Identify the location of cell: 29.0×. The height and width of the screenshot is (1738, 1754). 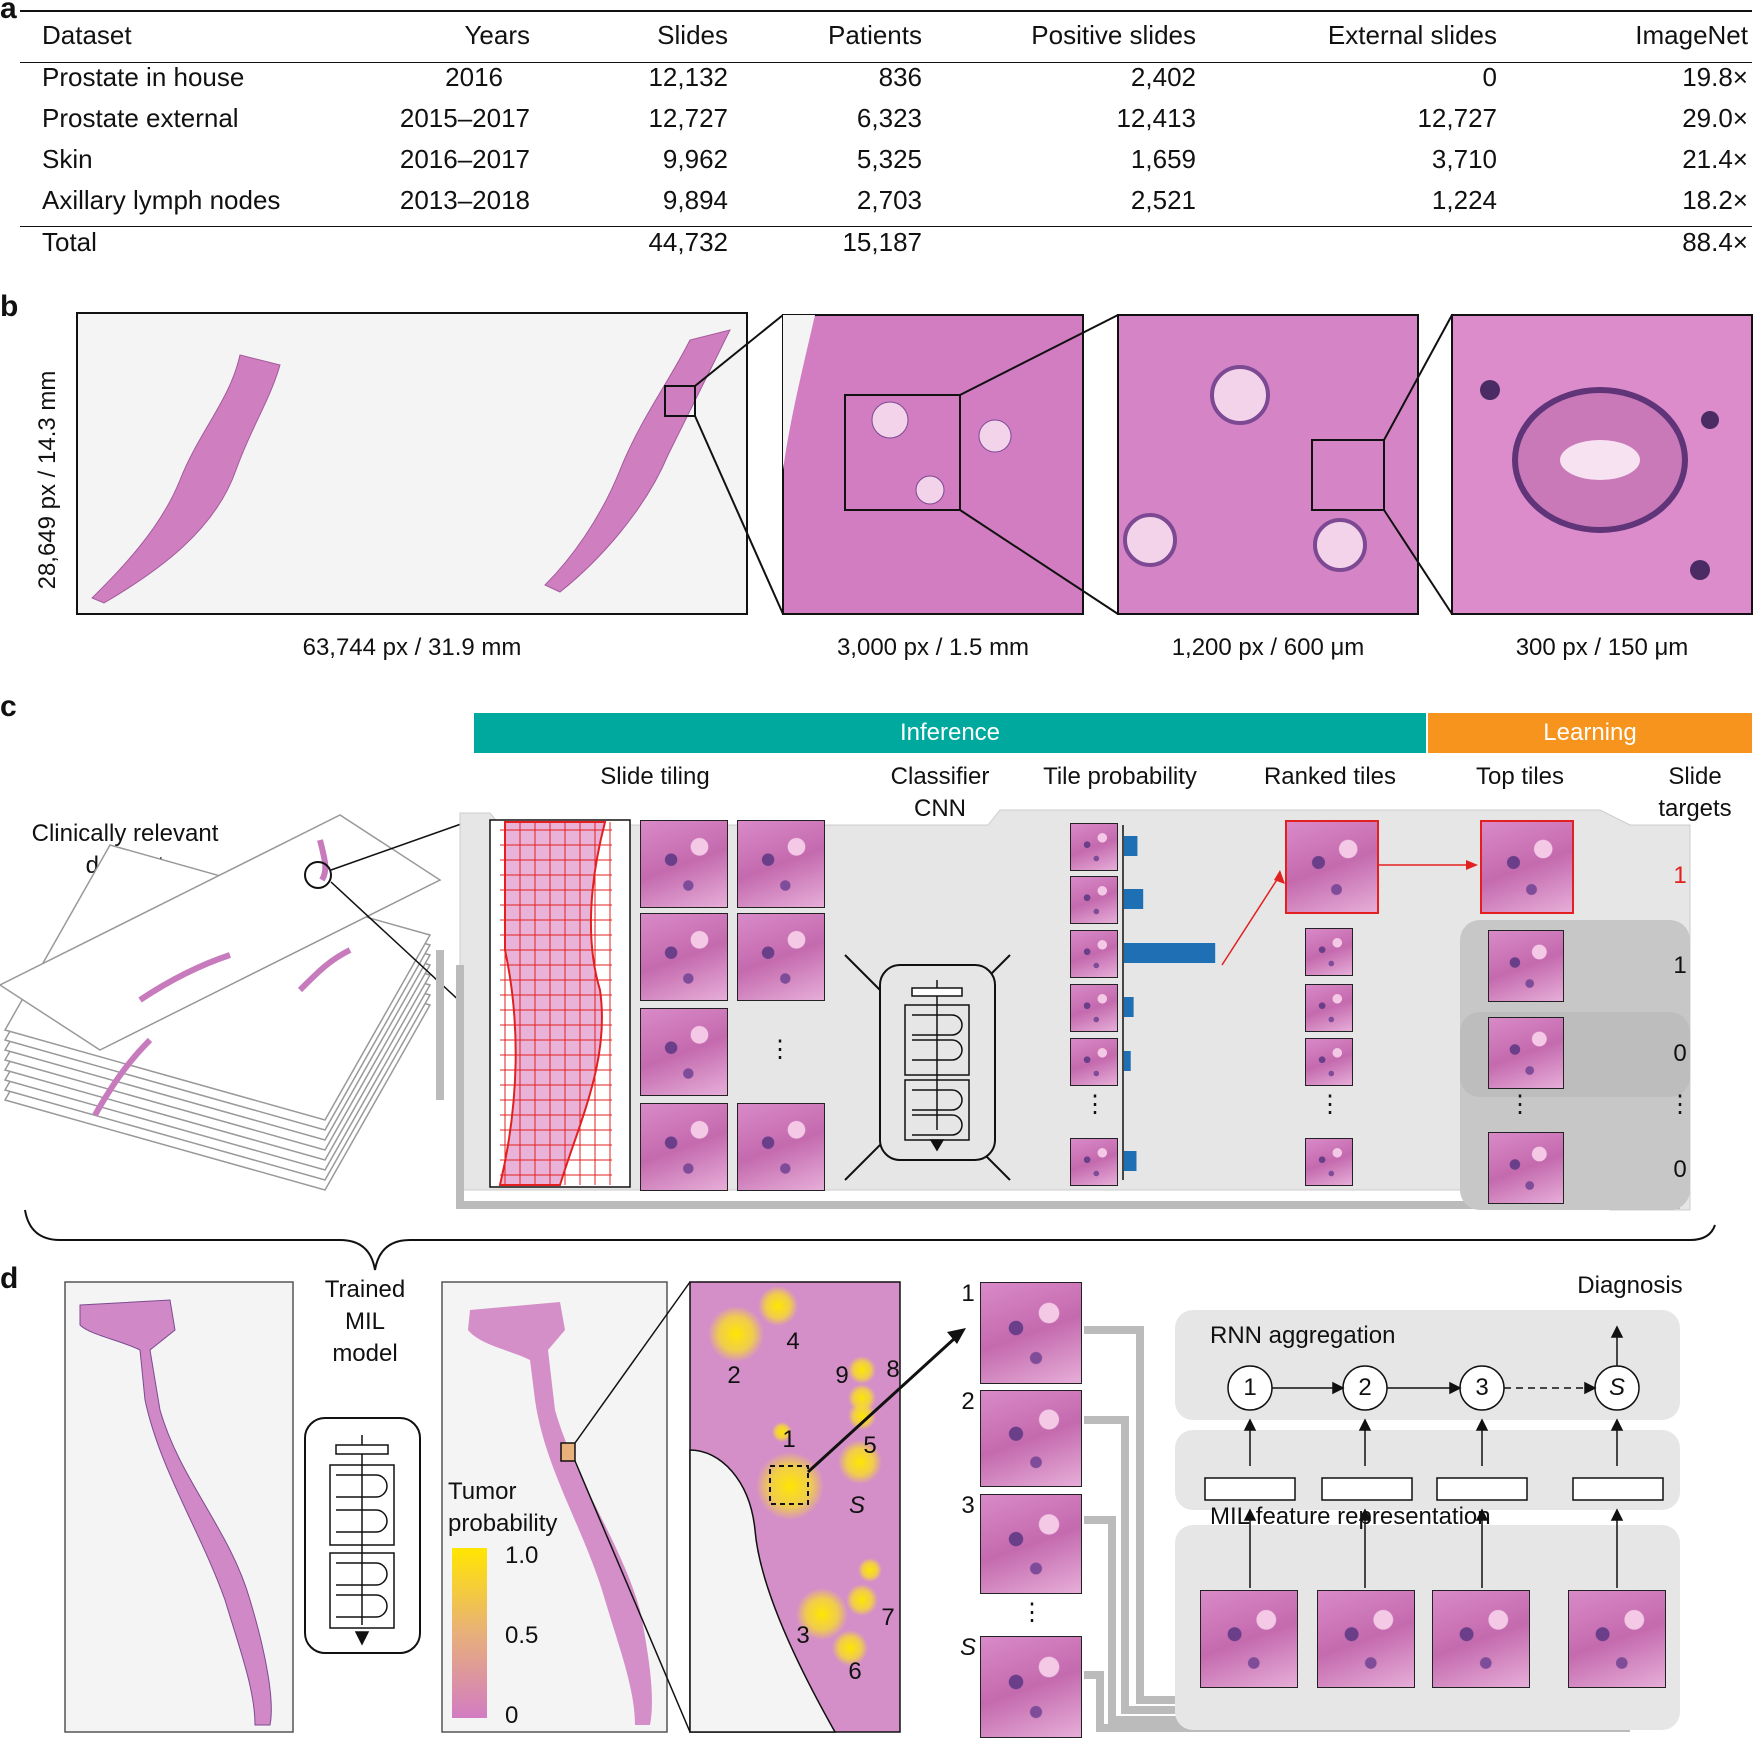
(1715, 118).